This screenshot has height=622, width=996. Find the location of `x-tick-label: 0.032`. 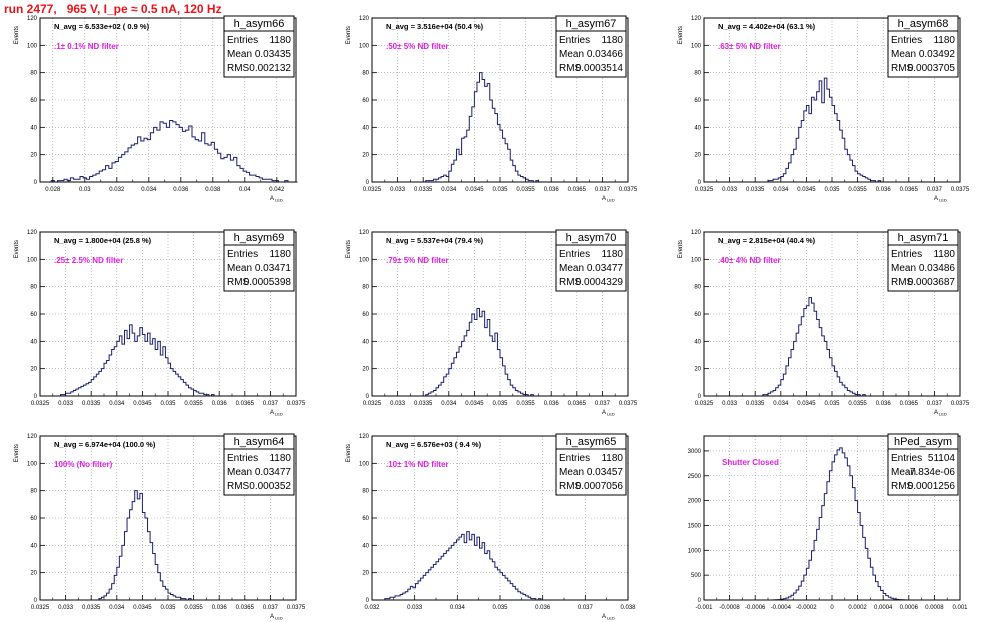

x-tick-label: 0.032 is located at coordinates (117, 190).